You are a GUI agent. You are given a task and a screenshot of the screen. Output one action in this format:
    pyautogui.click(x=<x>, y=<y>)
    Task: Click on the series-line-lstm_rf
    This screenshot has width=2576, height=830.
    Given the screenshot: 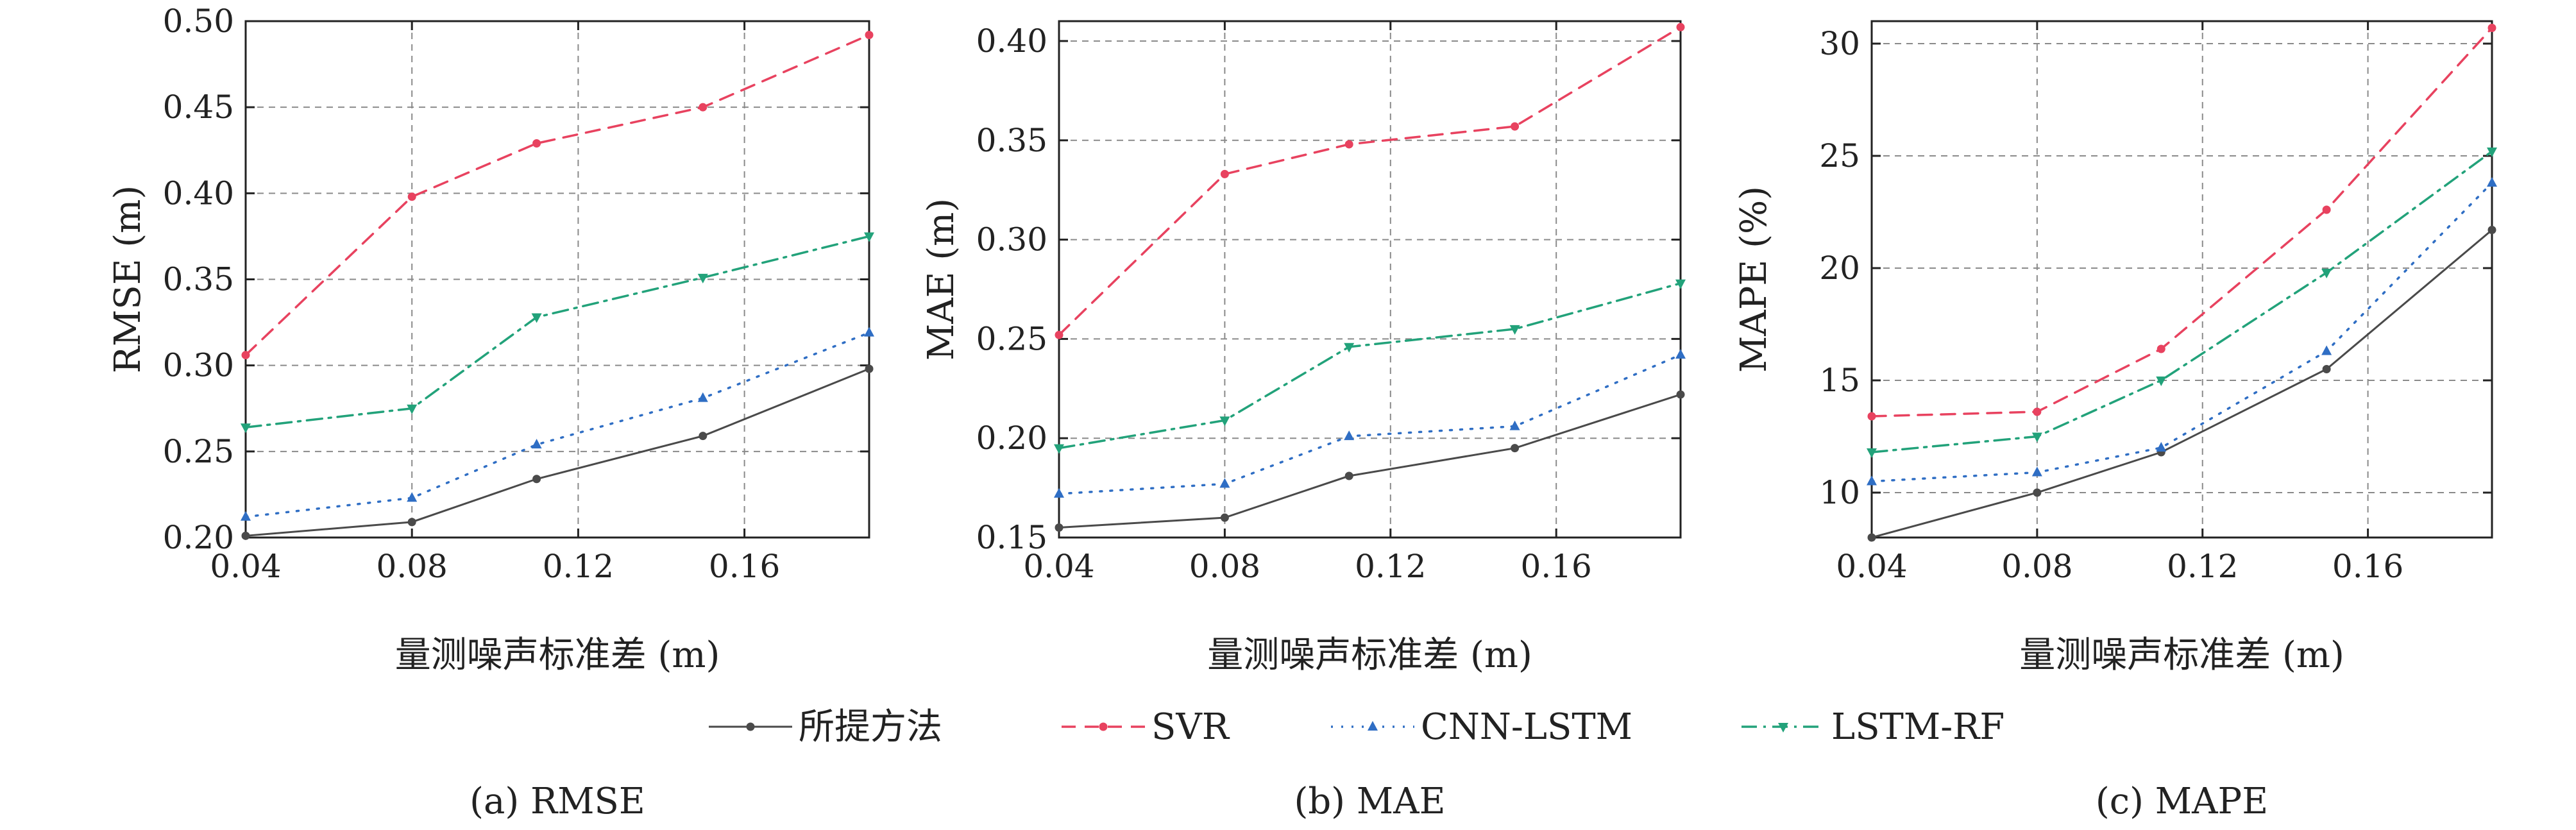 What is the action you would take?
    pyautogui.click(x=2181, y=301)
    